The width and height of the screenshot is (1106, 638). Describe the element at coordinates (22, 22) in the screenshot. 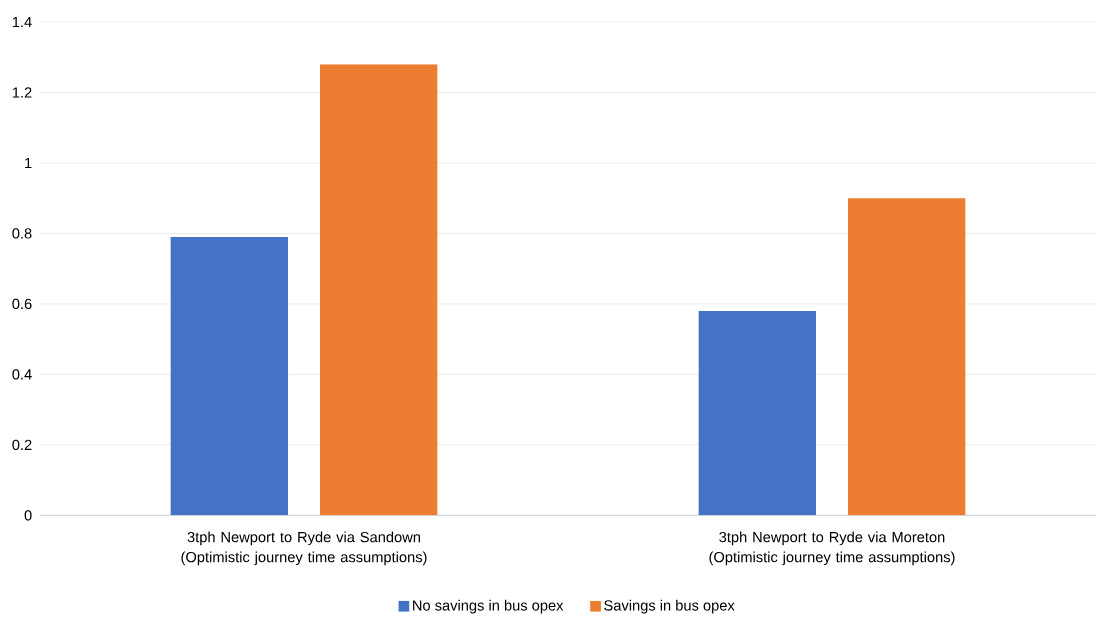

I see `y-tick-label: 1.4` at that location.